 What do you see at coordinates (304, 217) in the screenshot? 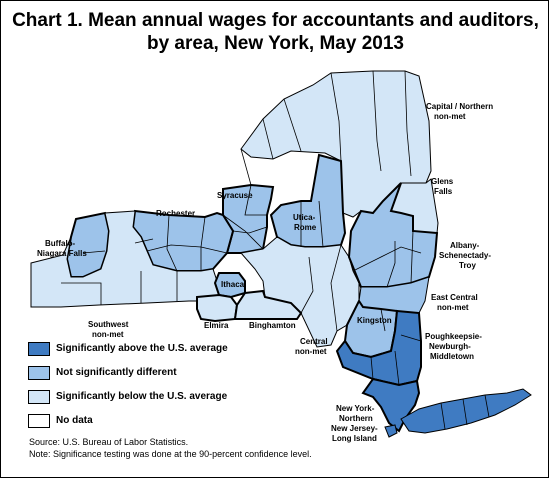
I see `label-utica-1: Utica-` at bounding box center [304, 217].